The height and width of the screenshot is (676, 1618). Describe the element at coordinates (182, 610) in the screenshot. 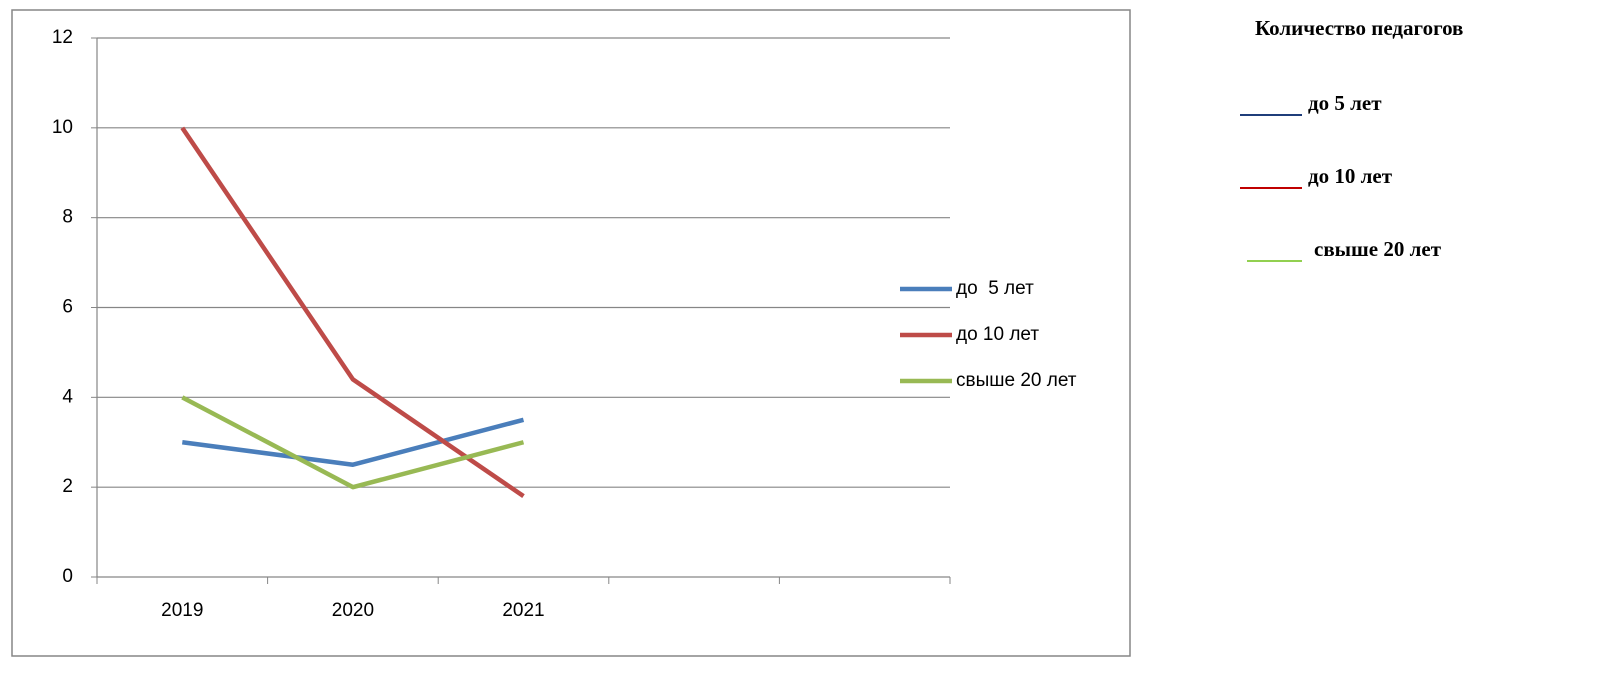

I see `x-tick-label: 2019` at that location.